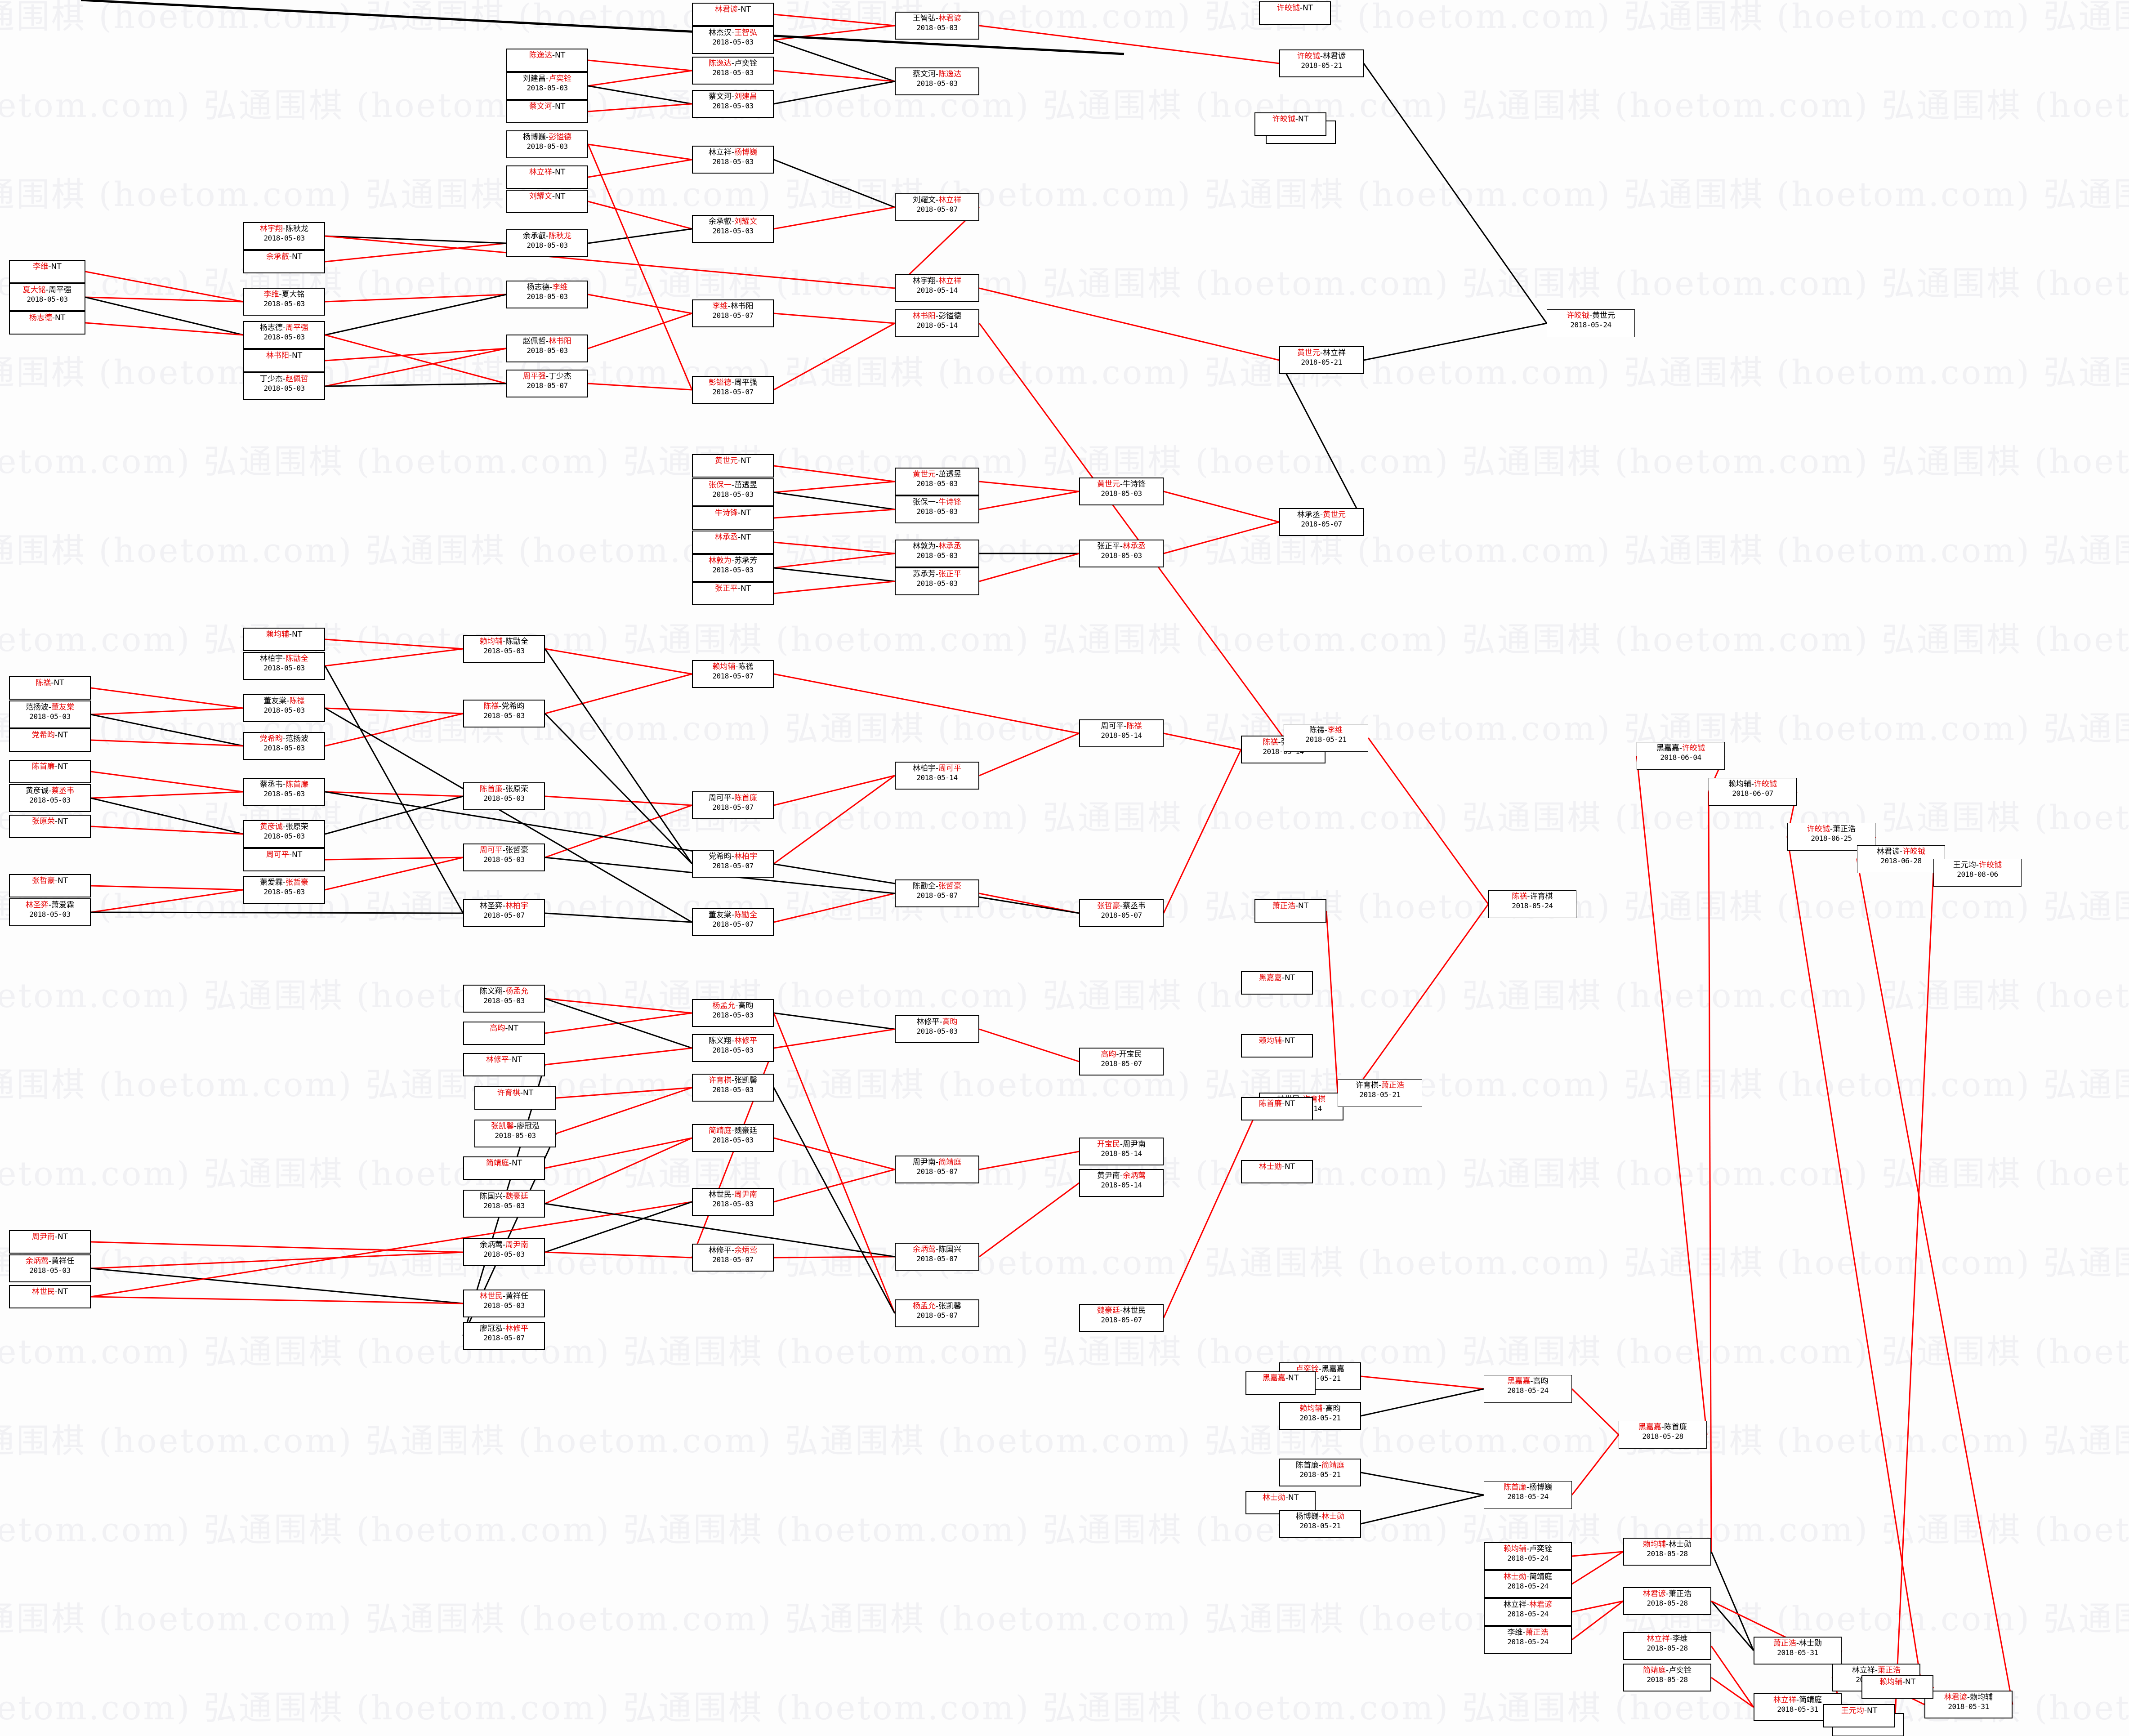 The height and width of the screenshot is (1736, 2129). I want to click on bracket-match-node: 简靖庭-魏豪廷 2018-05-03, so click(733, 1138).